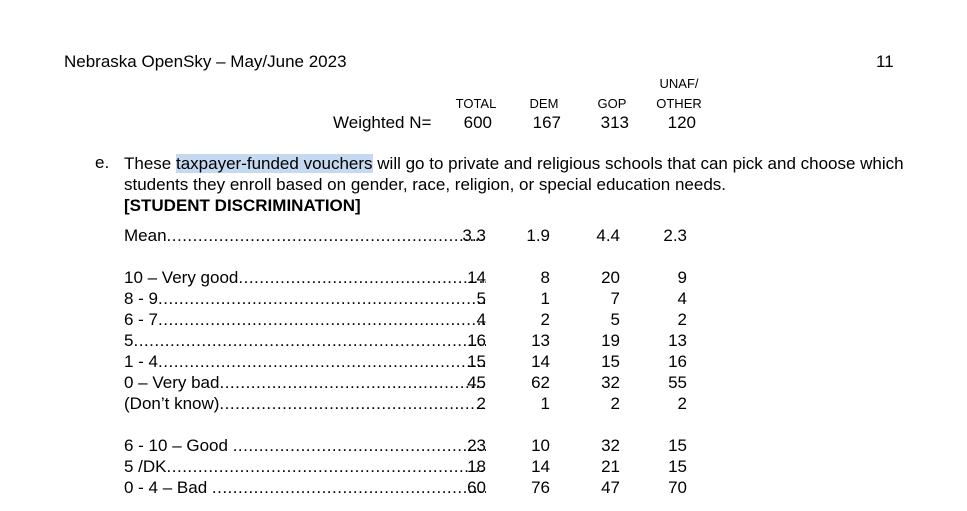  Describe the element at coordinates (610, 277) in the screenshot. I see `cell-gop: 20` at that location.